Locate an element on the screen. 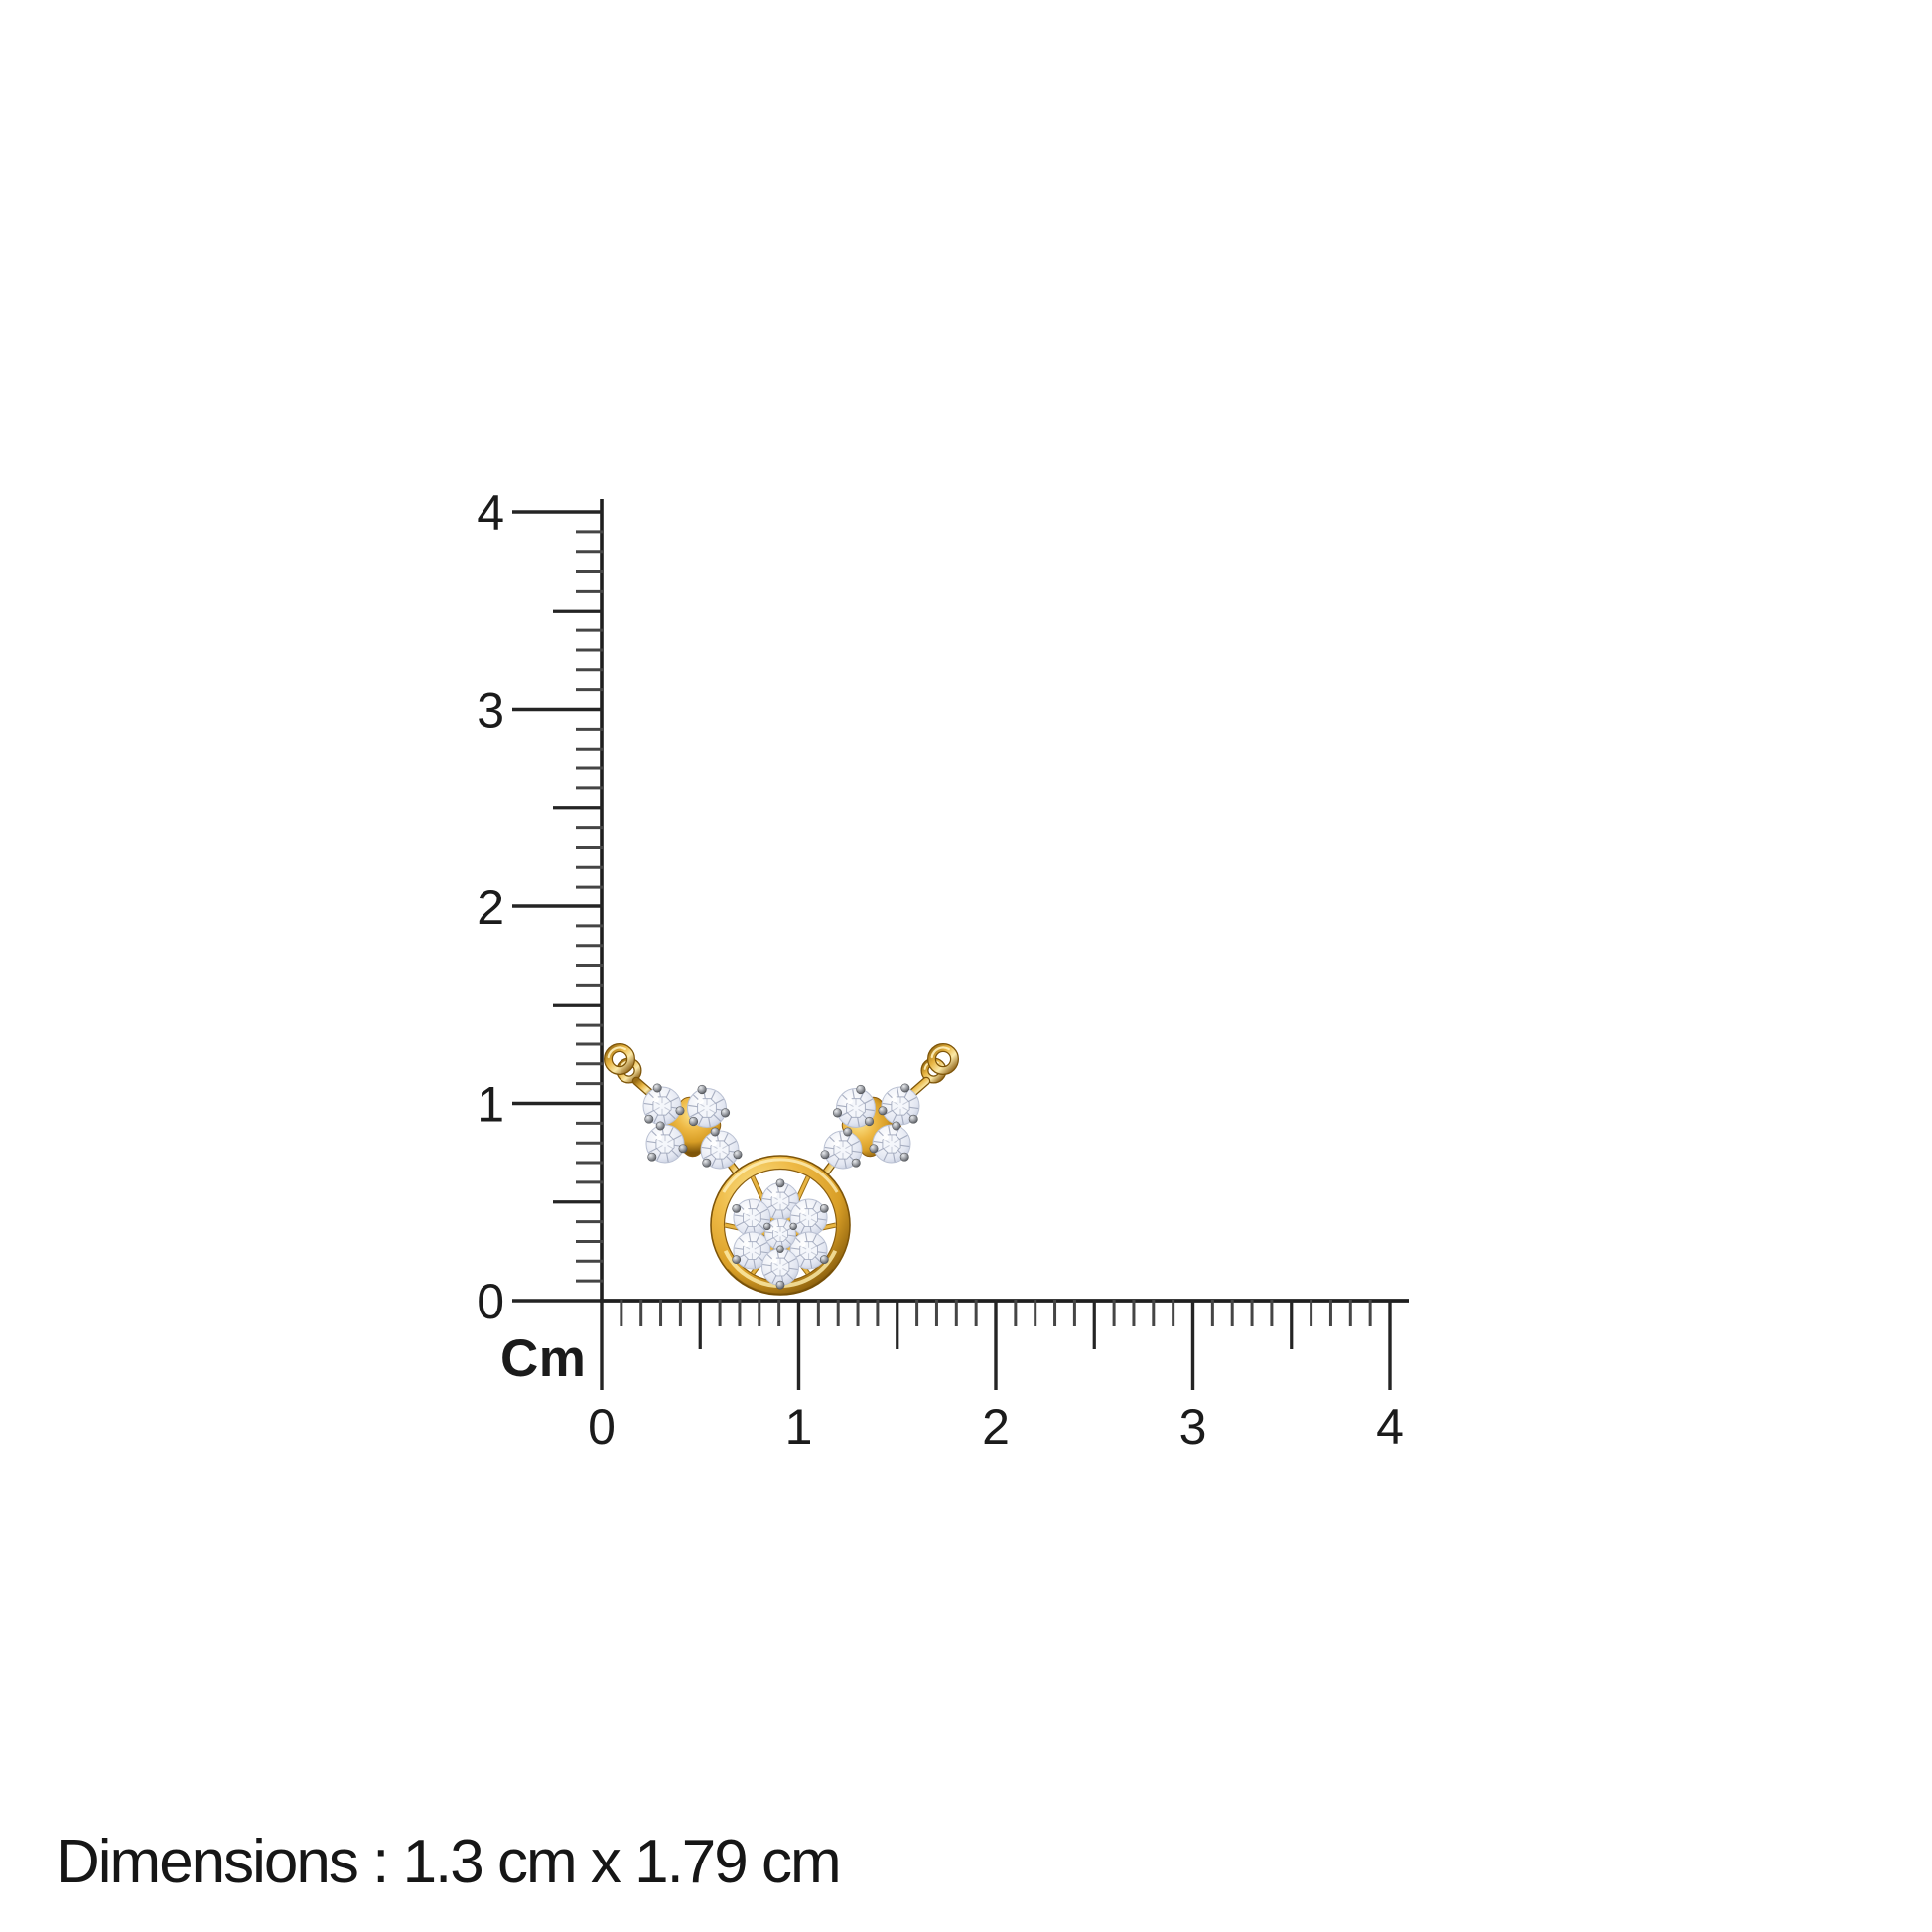 This screenshot has width=1932, height=1932. pendant is located at coordinates (781, 1170).